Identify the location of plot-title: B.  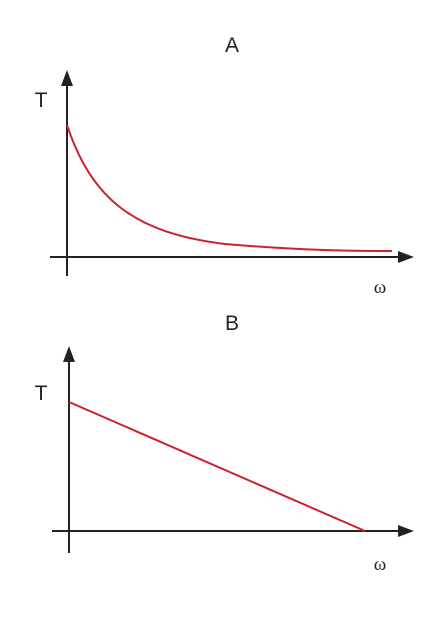
(232, 323).